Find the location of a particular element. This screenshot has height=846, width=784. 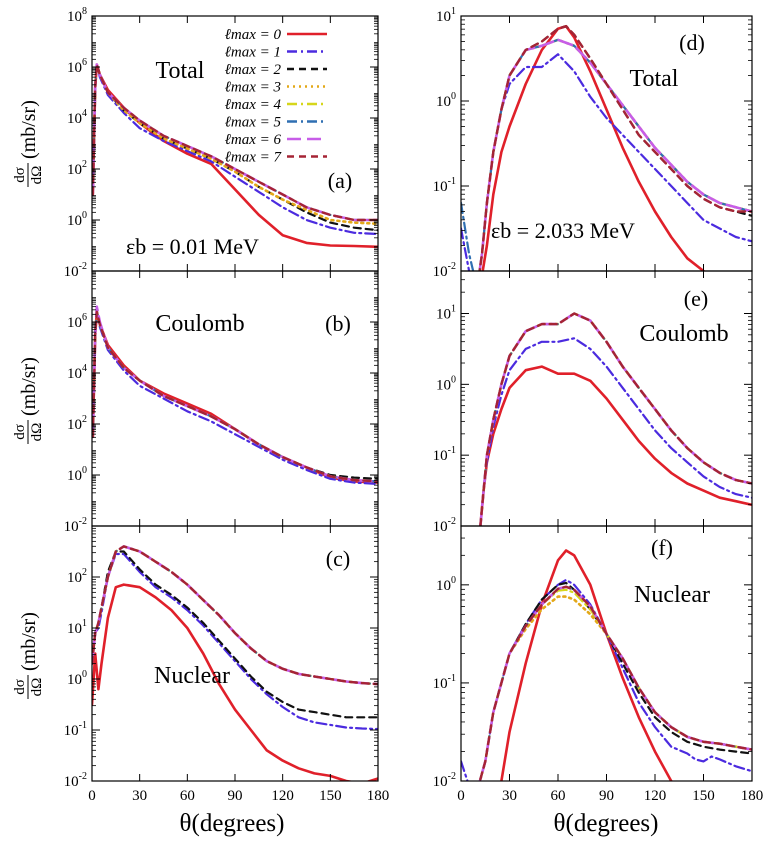

panel-title: Nuclear is located at coordinates (192, 676).